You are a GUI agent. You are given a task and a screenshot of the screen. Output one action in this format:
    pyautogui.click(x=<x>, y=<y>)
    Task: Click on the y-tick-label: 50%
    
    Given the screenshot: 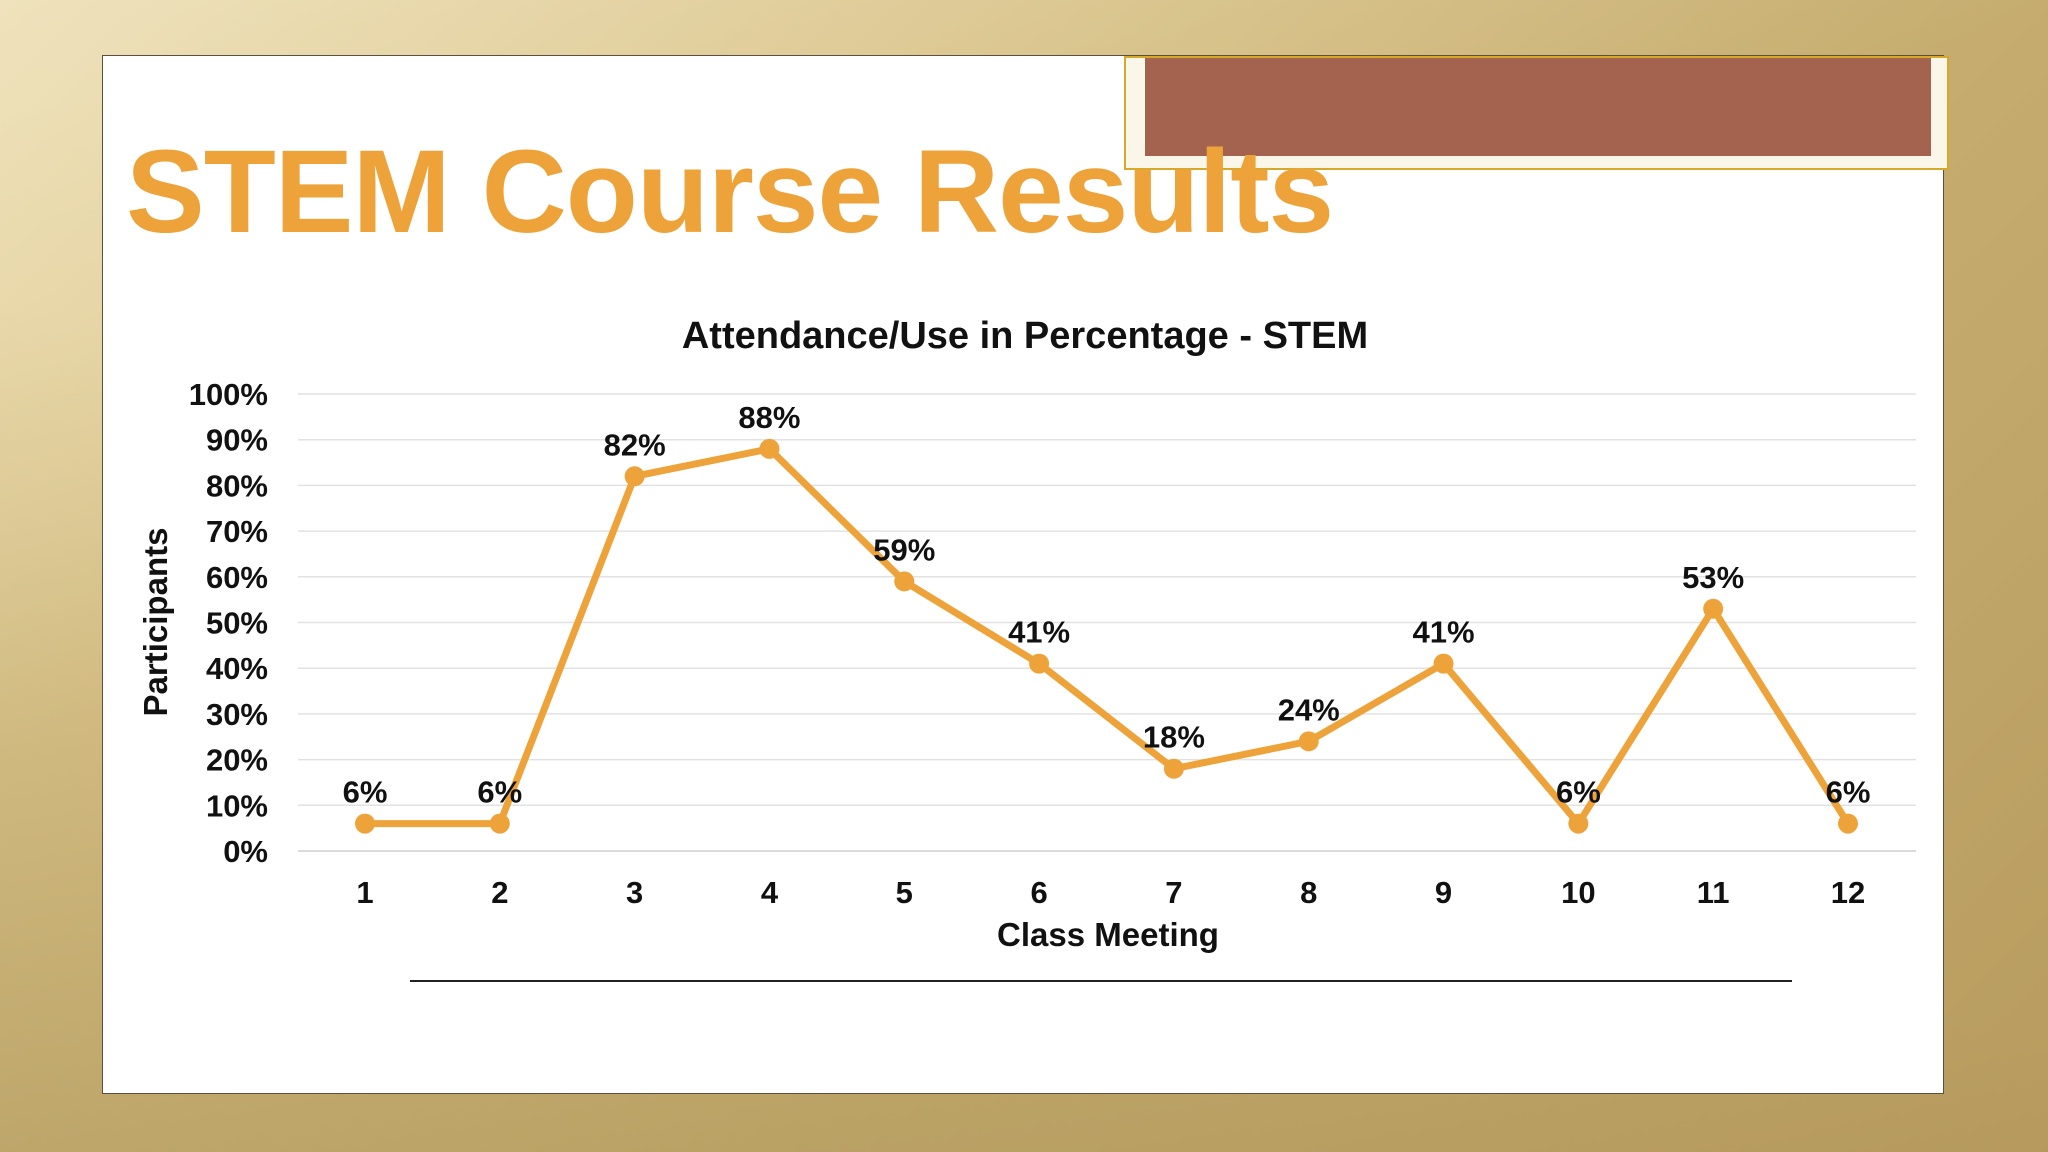 What is the action you would take?
    pyautogui.click(x=237, y=623)
    